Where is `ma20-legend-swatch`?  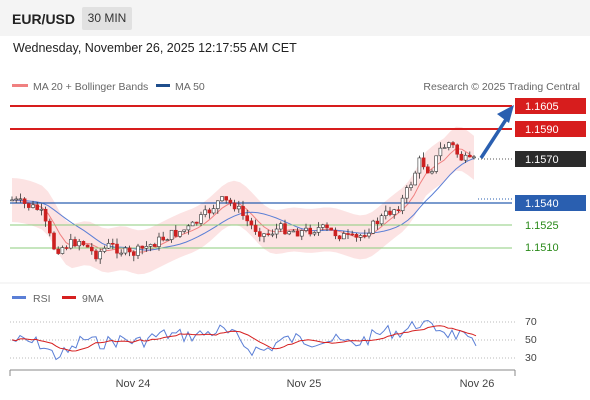
ma20-legend-swatch is located at coordinates (20, 85).